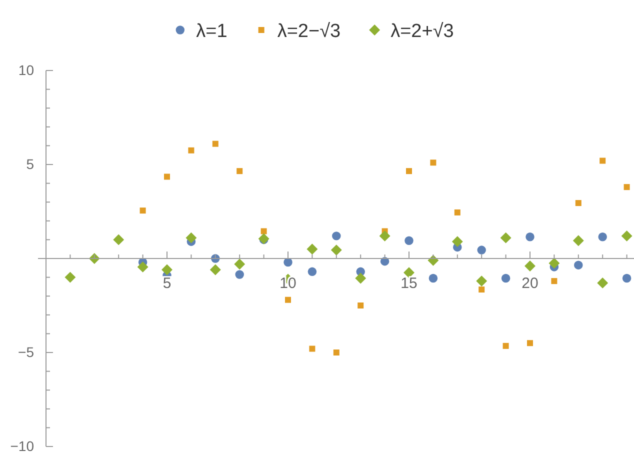  Describe the element at coordinates (288, 283) in the screenshot. I see `x-tick-label: 10` at that location.